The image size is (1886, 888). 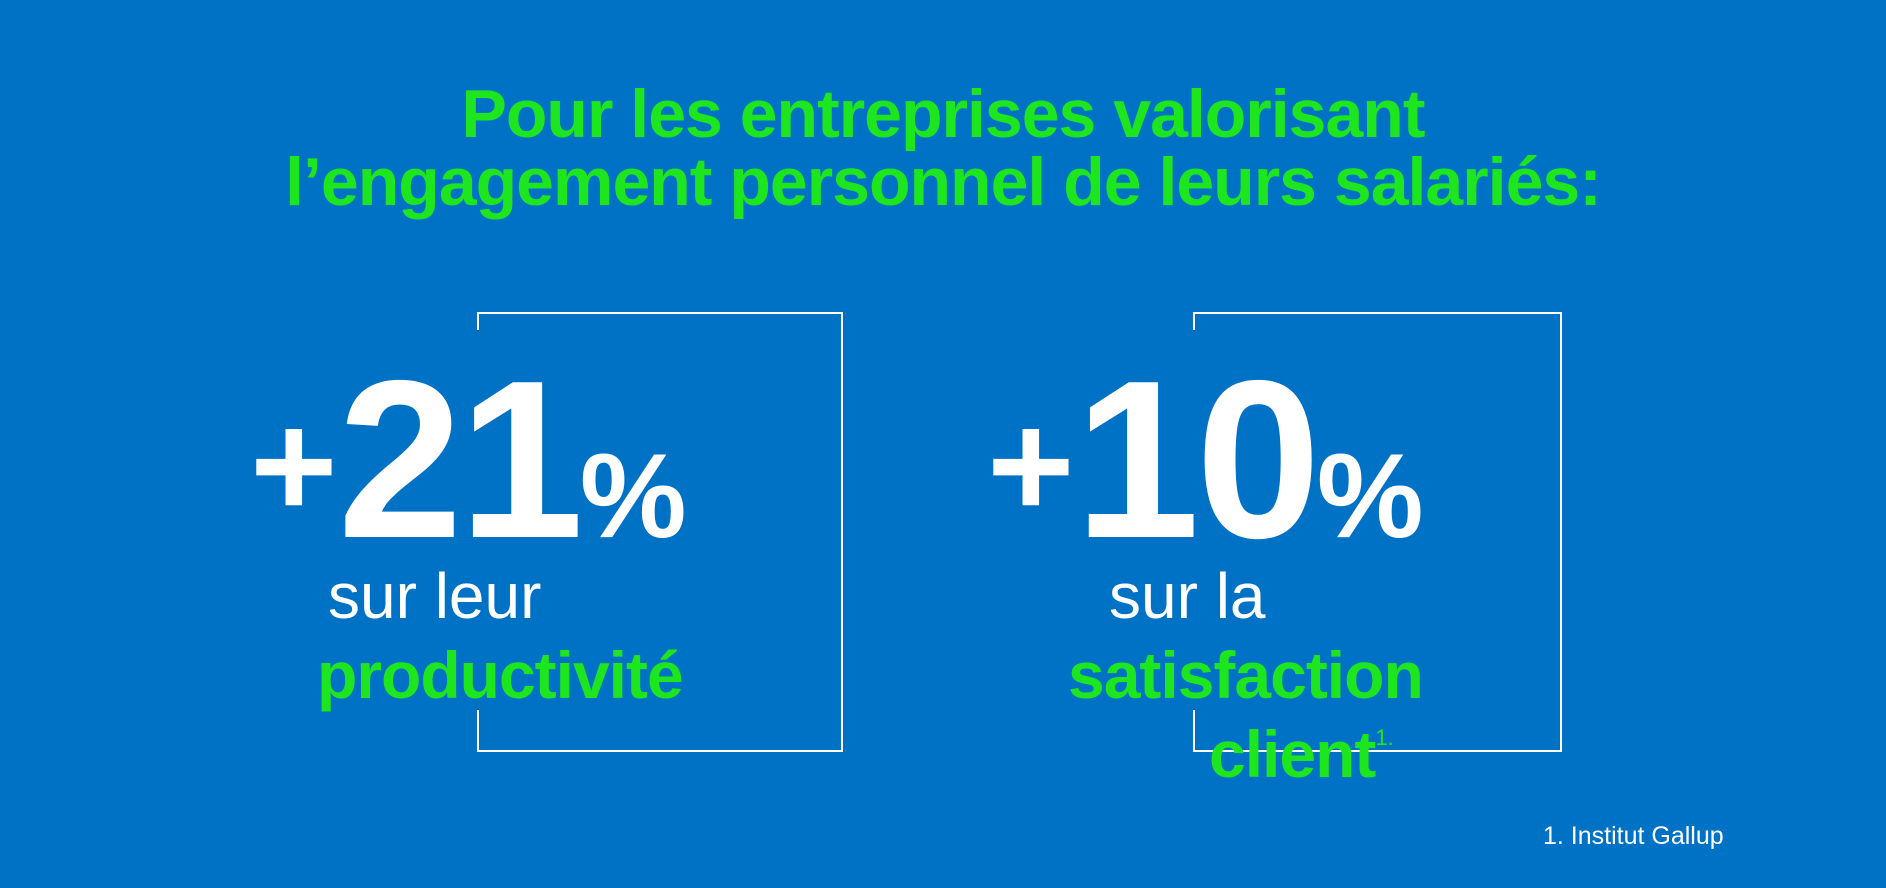 What do you see at coordinates (1384, 737) in the screenshot?
I see `footnote-reference: 1.` at bounding box center [1384, 737].